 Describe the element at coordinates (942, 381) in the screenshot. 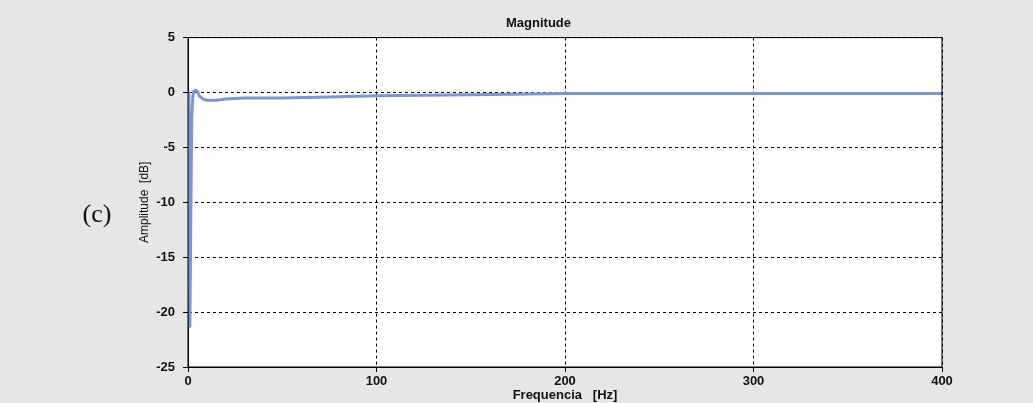

I see `x-tick-label: 400` at that location.